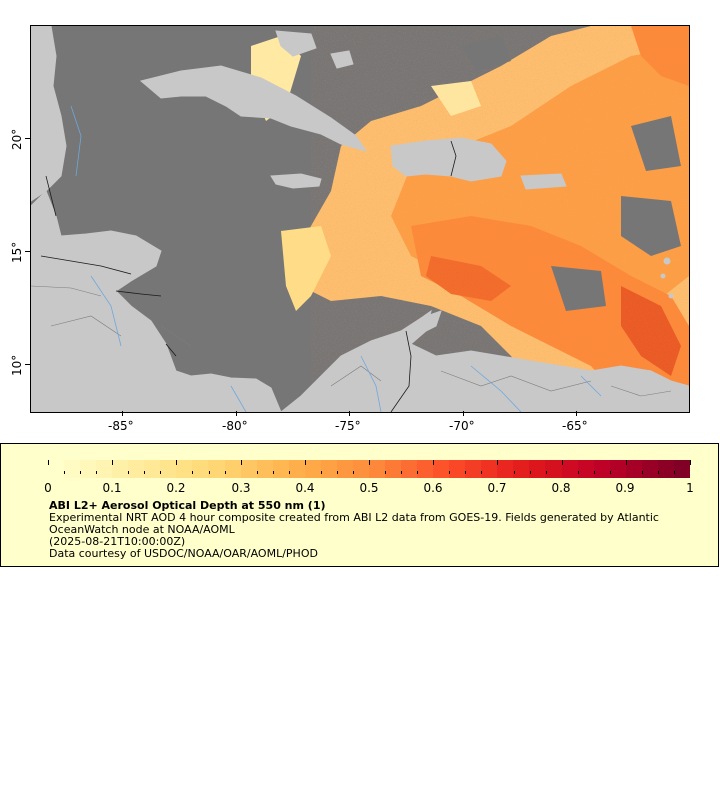 Image resolution: width=720 pixels, height=800 pixels. I want to click on colorbar-label: 0.1, so click(112, 488).